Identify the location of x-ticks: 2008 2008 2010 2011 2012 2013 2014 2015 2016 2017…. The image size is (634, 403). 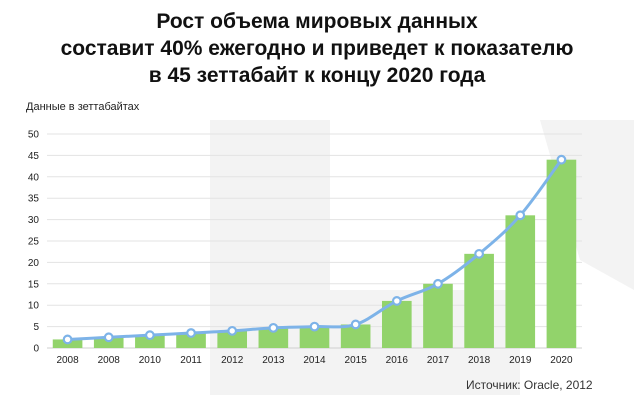
(314, 360).